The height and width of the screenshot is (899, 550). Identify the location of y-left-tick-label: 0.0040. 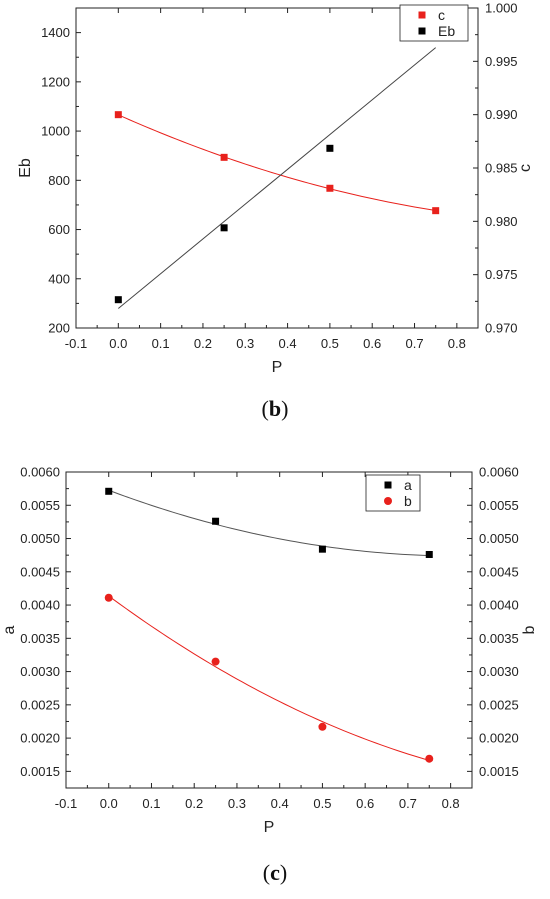
(40, 605).